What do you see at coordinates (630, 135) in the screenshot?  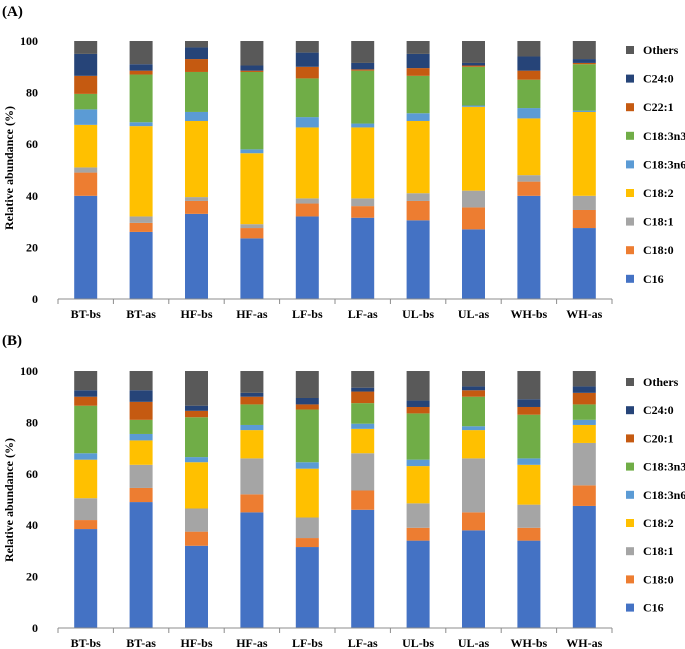 I see `panel-a-legend-swatch-C18:3n3` at bounding box center [630, 135].